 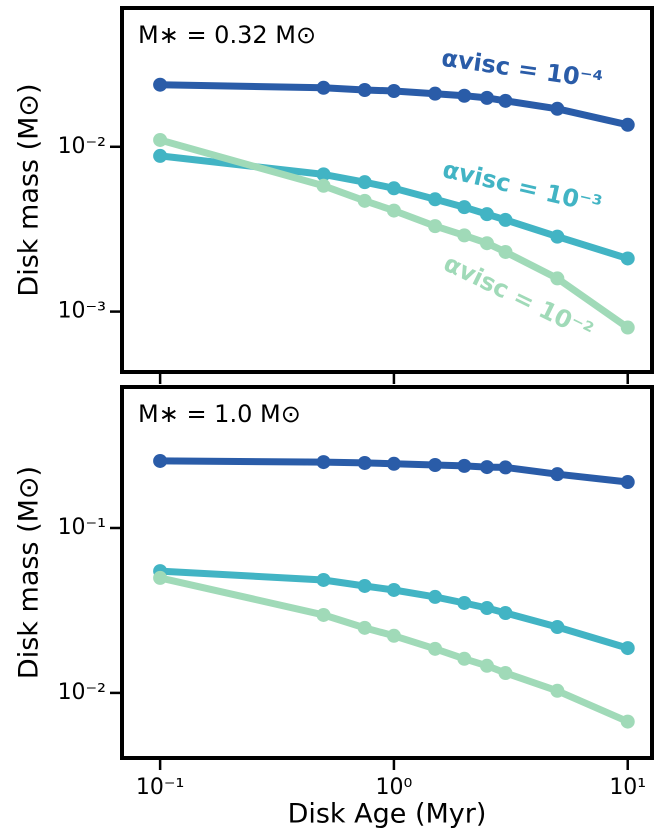 I want to click on panel-annotation: M∗ = 1.0 M⊙, so click(x=219, y=414).